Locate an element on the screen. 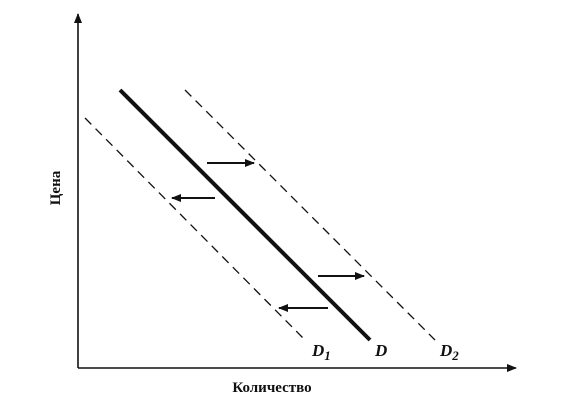 Image resolution: width=572 pixels, height=411 pixels. curve-label: D is located at coordinates (380, 350).